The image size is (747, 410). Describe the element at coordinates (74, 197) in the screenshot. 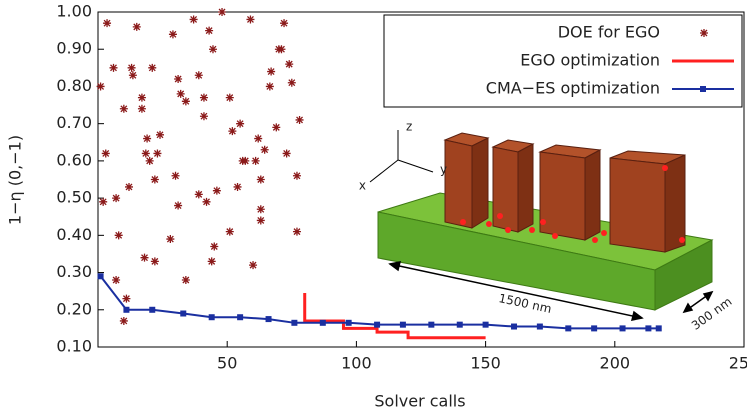

I see `y-tick-label: 0.50` at that location.